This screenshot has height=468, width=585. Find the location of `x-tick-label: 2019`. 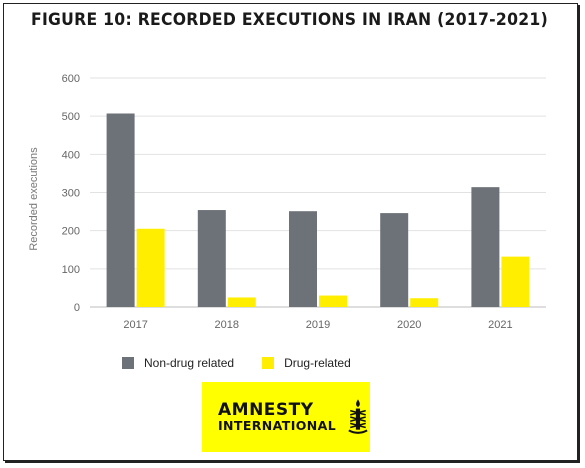

x-tick-label: 2019 is located at coordinates (318, 325).